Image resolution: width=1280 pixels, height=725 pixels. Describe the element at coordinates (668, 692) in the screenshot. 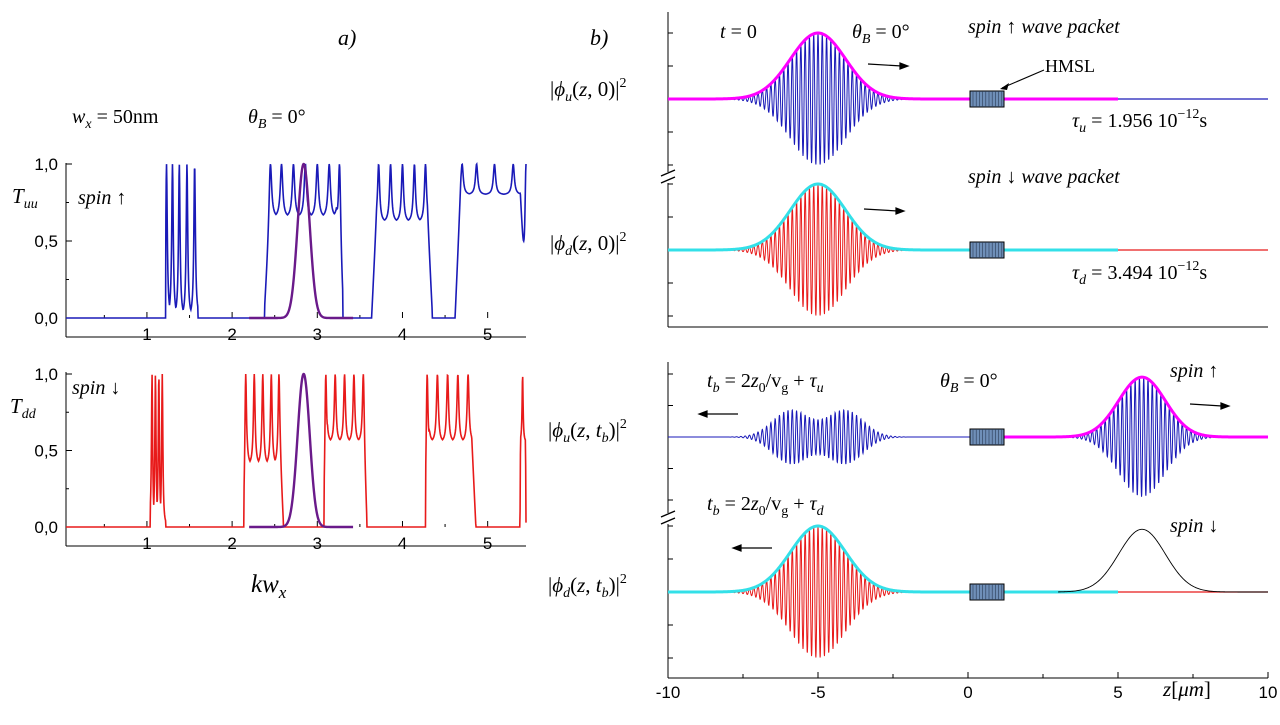

I see `x-tick-label: -10` at that location.